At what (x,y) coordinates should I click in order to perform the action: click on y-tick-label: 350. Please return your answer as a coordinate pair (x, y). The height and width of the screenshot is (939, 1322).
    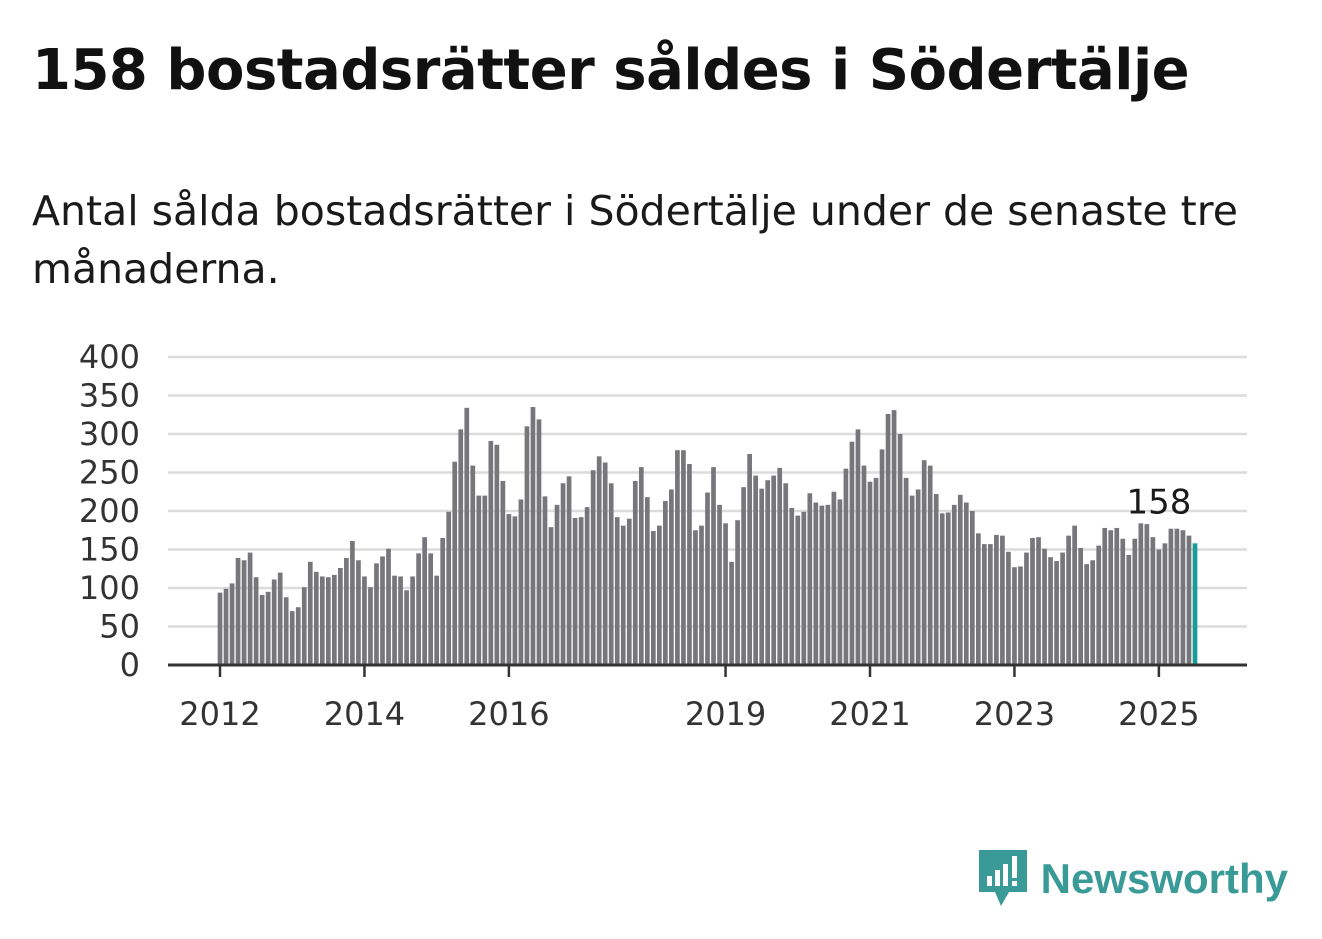
    Looking at the image, I should click on (109, 396).